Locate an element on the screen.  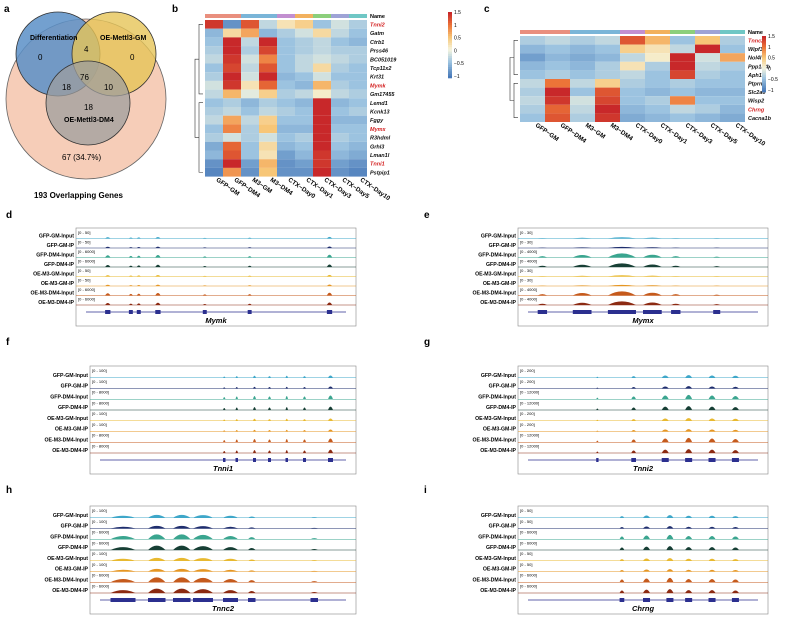
track-range: [0 - 4000] is located at coordinates (528, 251).